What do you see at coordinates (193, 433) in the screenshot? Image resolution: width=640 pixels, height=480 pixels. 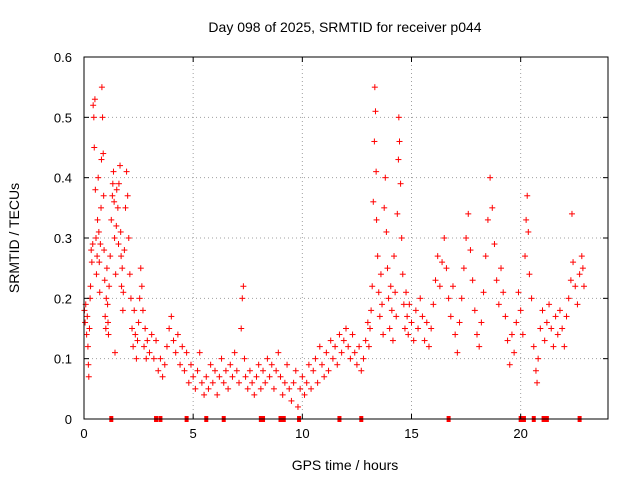 I see `x-tick-label: 5` at bounding box center [193, 433].